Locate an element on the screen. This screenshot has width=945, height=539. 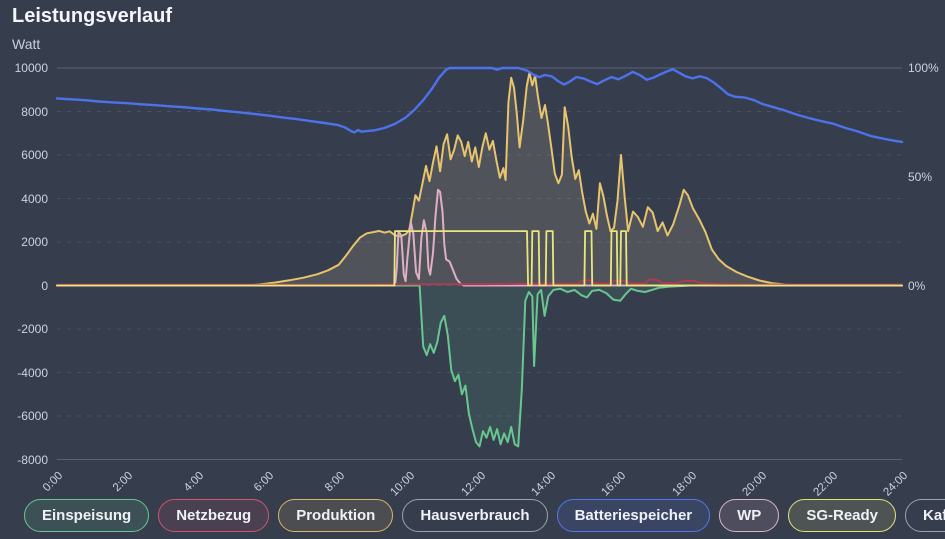
y-tick-label: -2000 is located at coordinates (32, 329).